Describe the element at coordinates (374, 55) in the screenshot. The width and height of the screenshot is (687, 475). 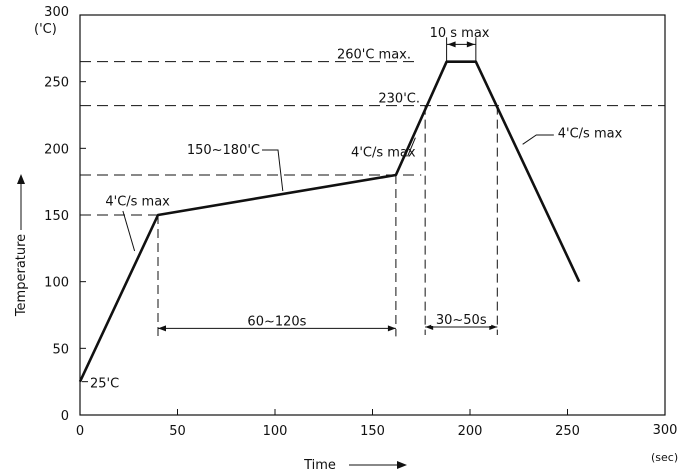
I see `reference-label: 260'C max.` at that location.